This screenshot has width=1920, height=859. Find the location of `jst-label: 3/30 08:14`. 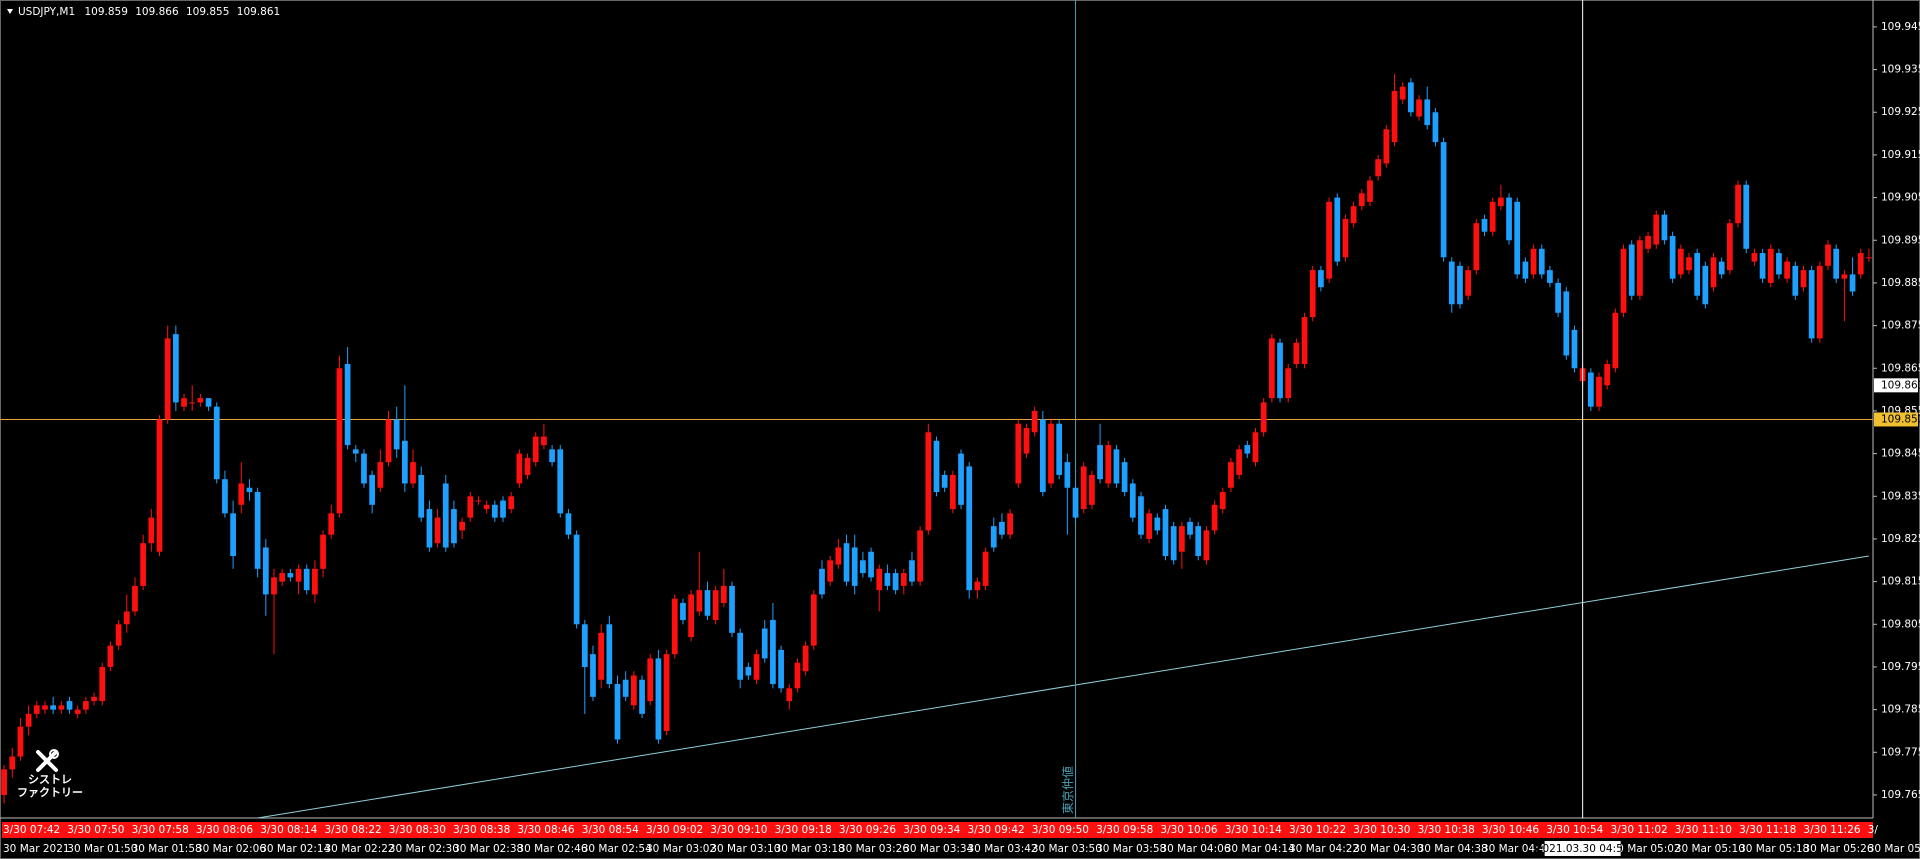

jst-label: 3/30 08:14 is located at coordinates (288, 830).